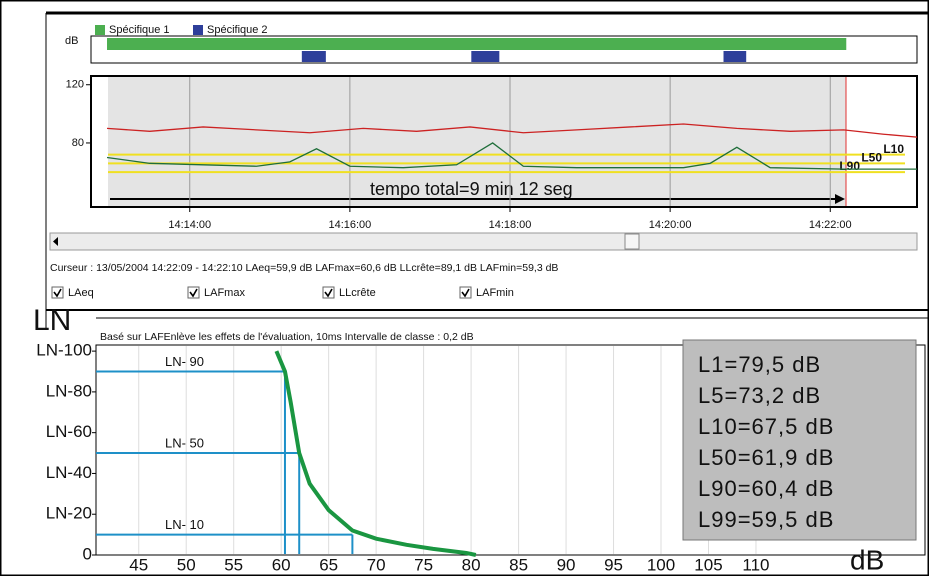  I want to click on y-tick-label: LN-100, so click(64, 350).